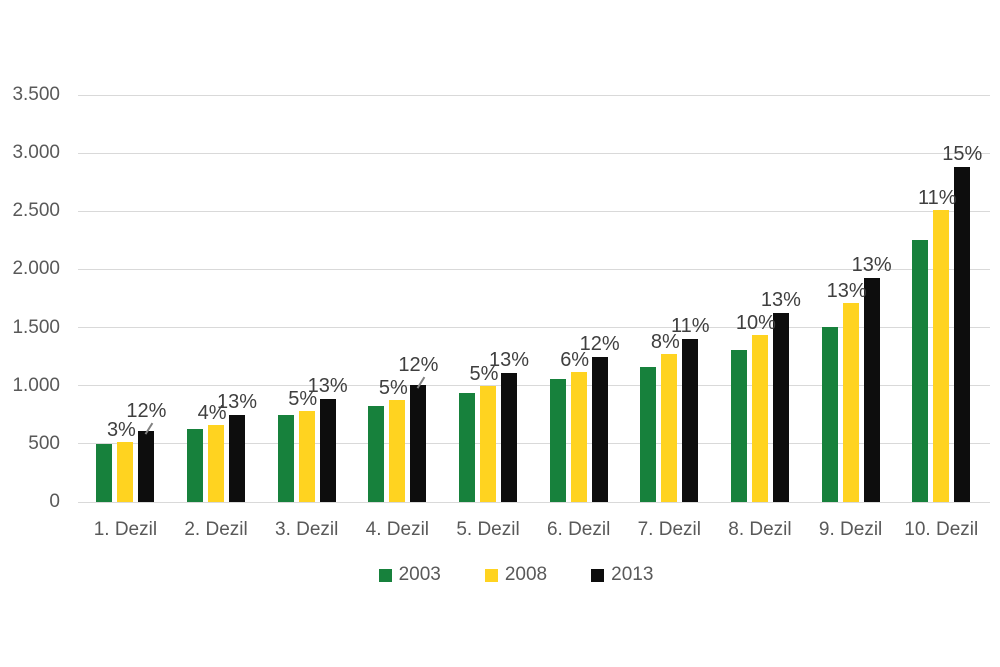 This screenshot has height=667, width=1000. I want to click on legend-item-2008: 2008, so click(516, 575).